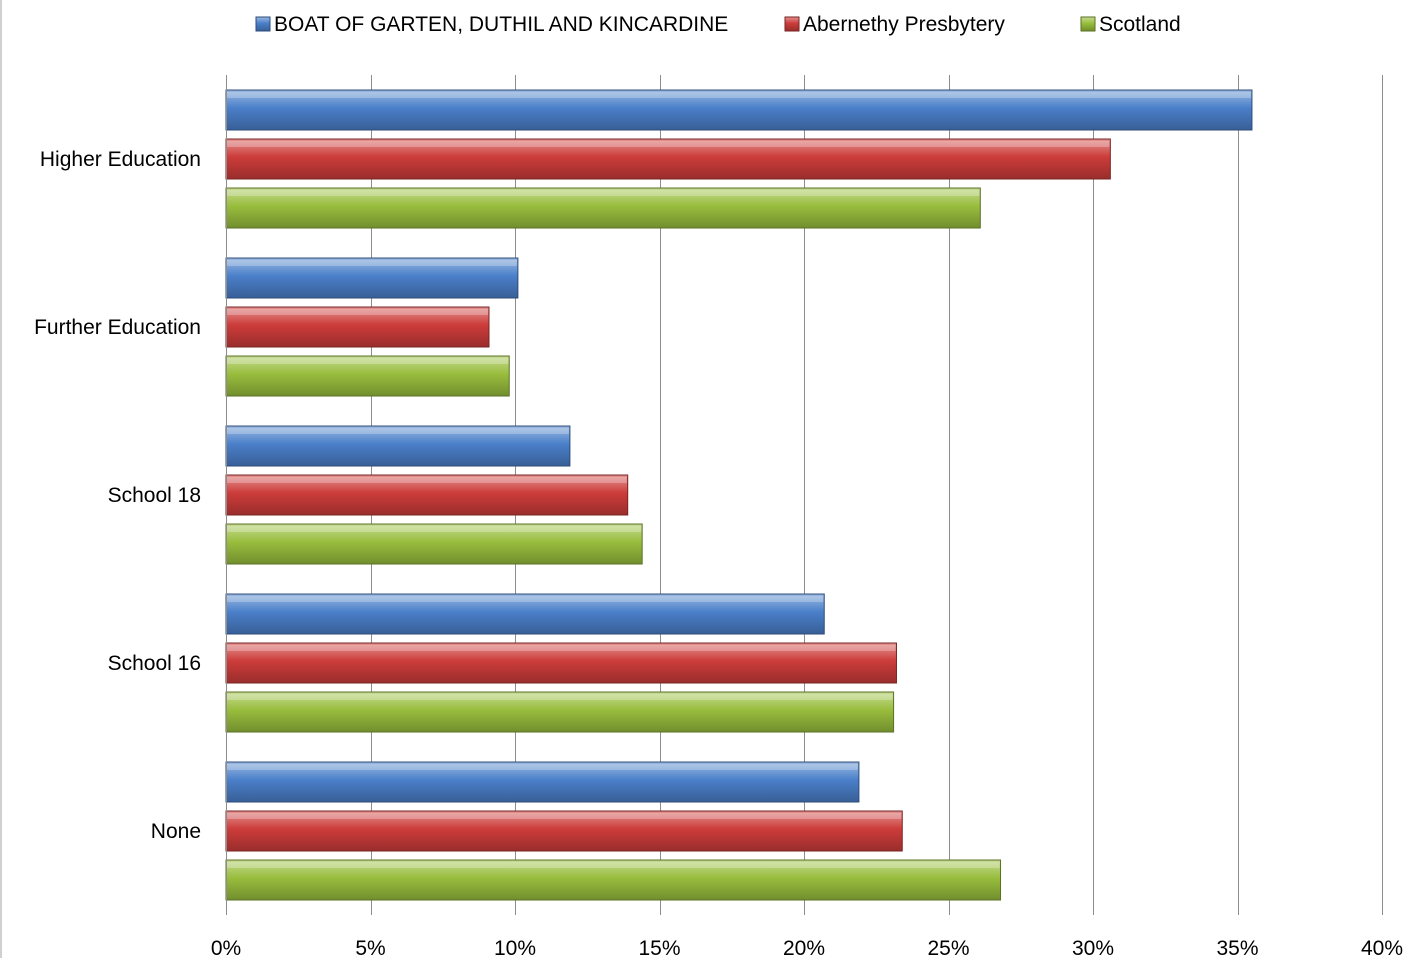 The image size is (1411, 958). I want to click on x-tick-label: 30%, so click(1093, 947).